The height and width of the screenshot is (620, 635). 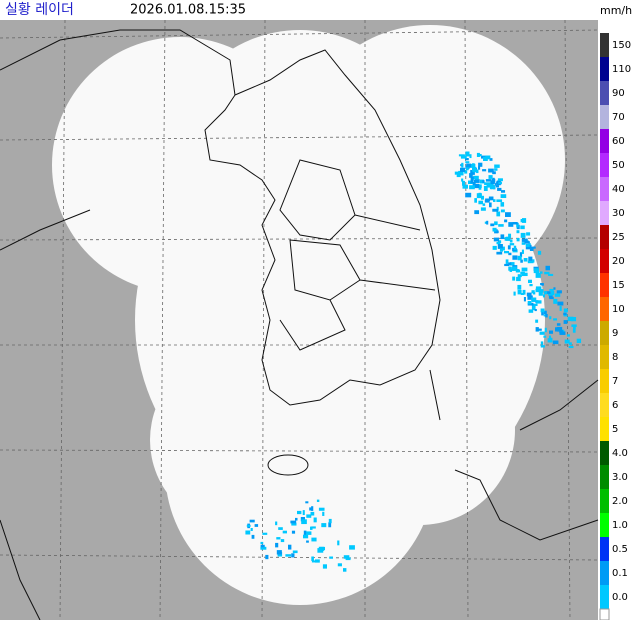 What do you see at coordinates (615, 357) in the screenshot?
I see `legend-label: 8` at bounding box center [615, 357].